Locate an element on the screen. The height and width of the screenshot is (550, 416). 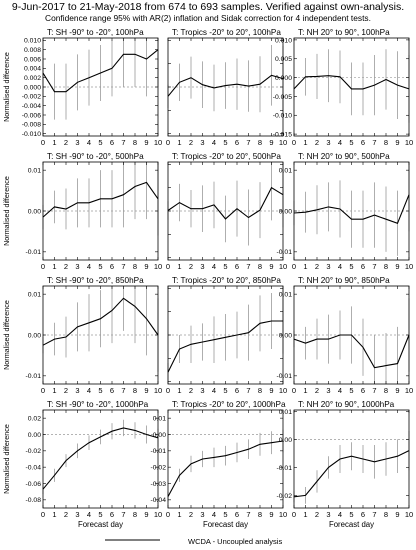
panel-2-x-tick-label: 4 is located at coordinates (214, 142).